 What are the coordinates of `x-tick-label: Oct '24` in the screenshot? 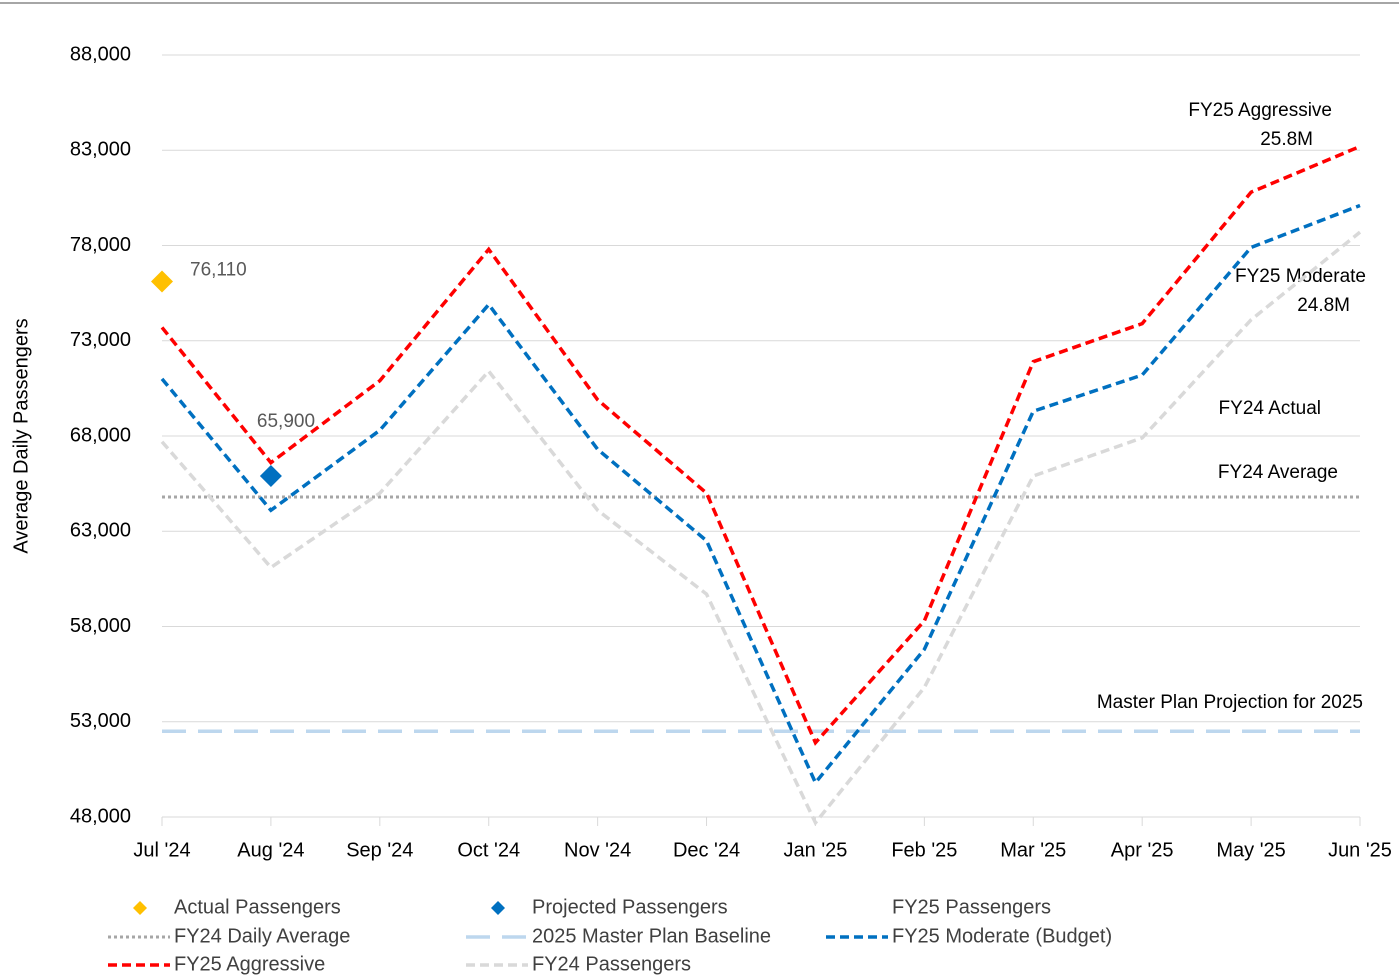 It's located at (488, 850).